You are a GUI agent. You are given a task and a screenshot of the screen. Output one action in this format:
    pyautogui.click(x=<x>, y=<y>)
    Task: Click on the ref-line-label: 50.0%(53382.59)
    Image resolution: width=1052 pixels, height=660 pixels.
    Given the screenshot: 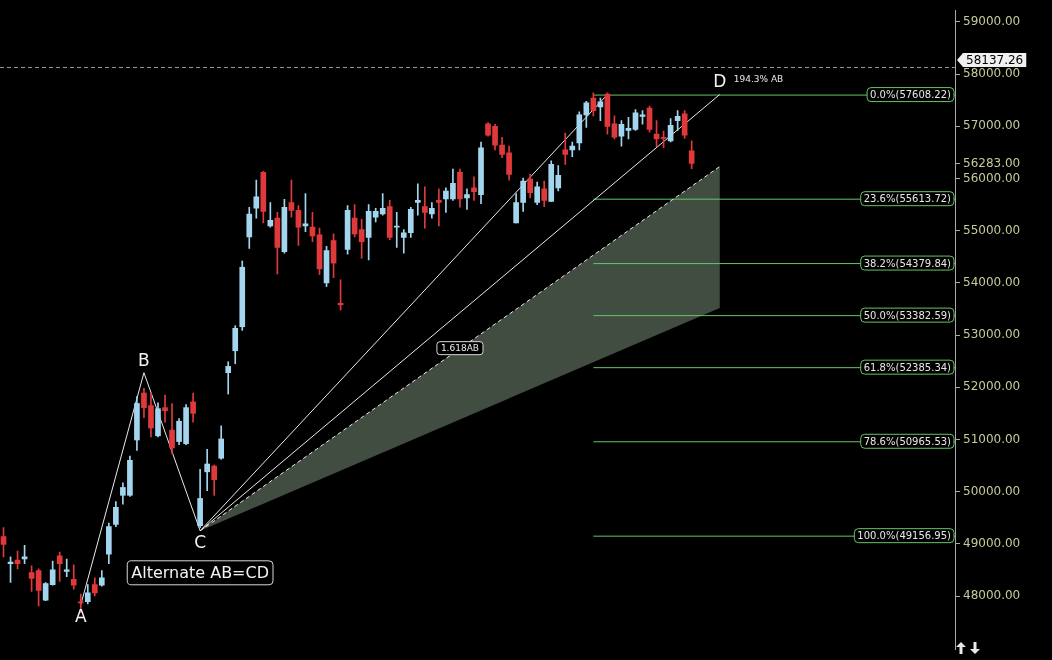 What is the action you would take?
    pyautogui.click(x=907, y=315)
    